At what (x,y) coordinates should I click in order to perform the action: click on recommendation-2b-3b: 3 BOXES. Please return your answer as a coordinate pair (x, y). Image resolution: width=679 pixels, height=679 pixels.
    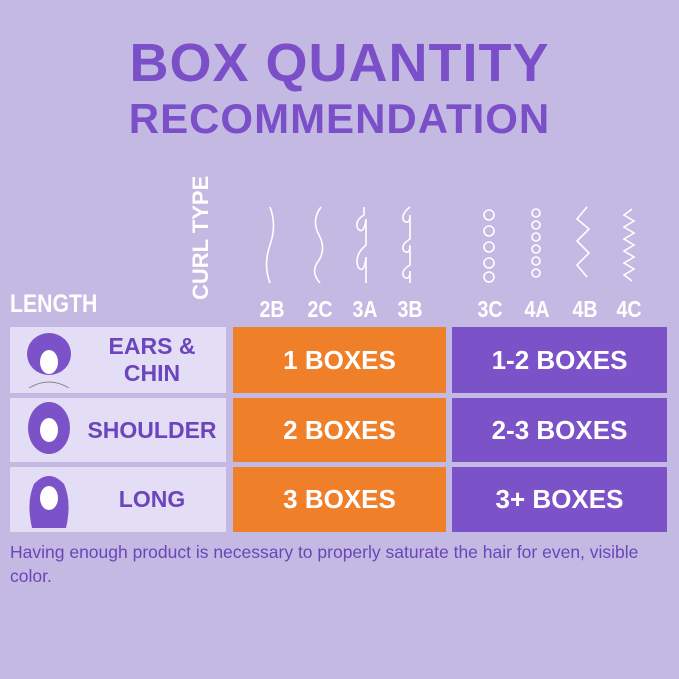
    Looking at the image, I should click on (339, 499).